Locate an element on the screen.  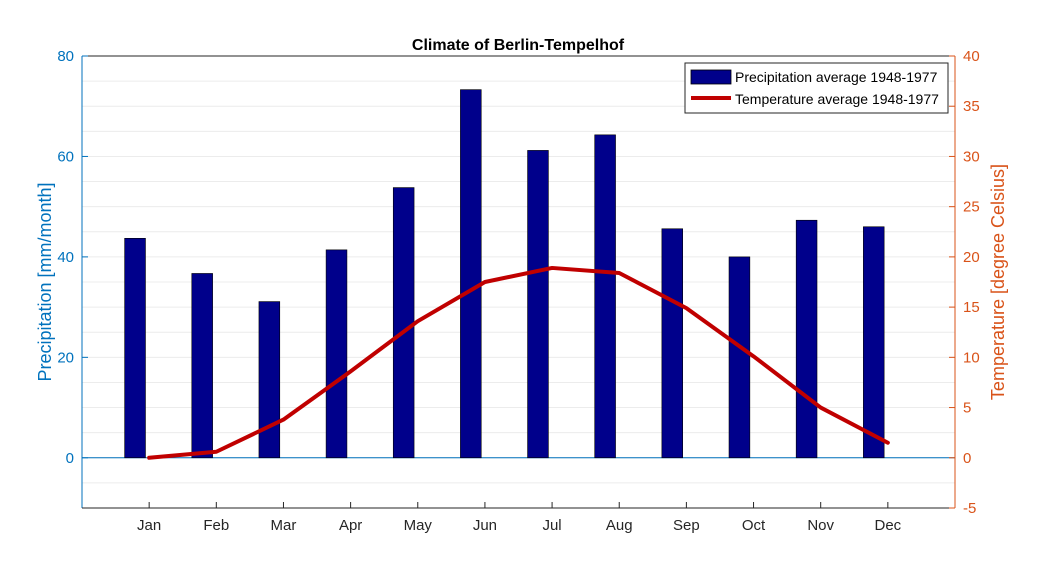
right-tick-label: 10 is located at coordinates (971, 357).